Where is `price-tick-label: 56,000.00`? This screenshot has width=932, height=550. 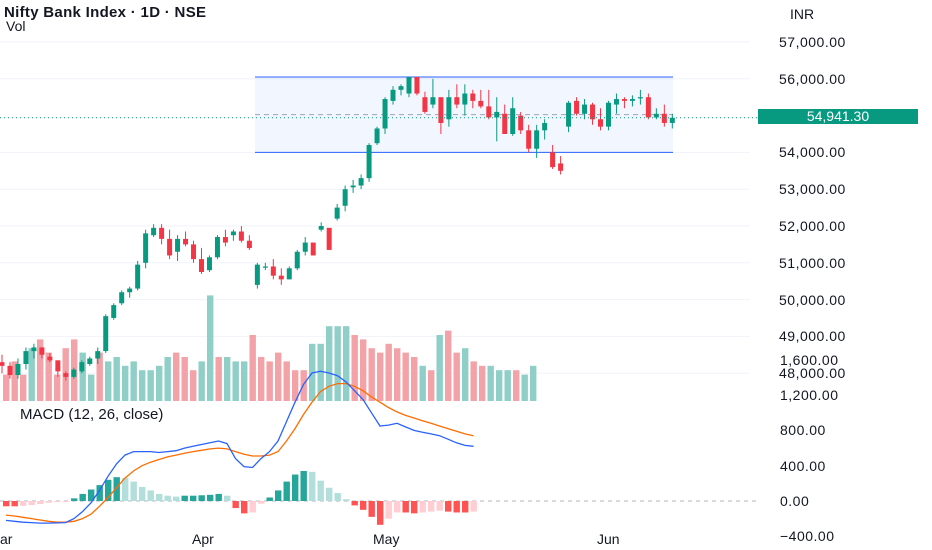 price-tick-label: 56,000.00 is located at coordinates (812, 78).